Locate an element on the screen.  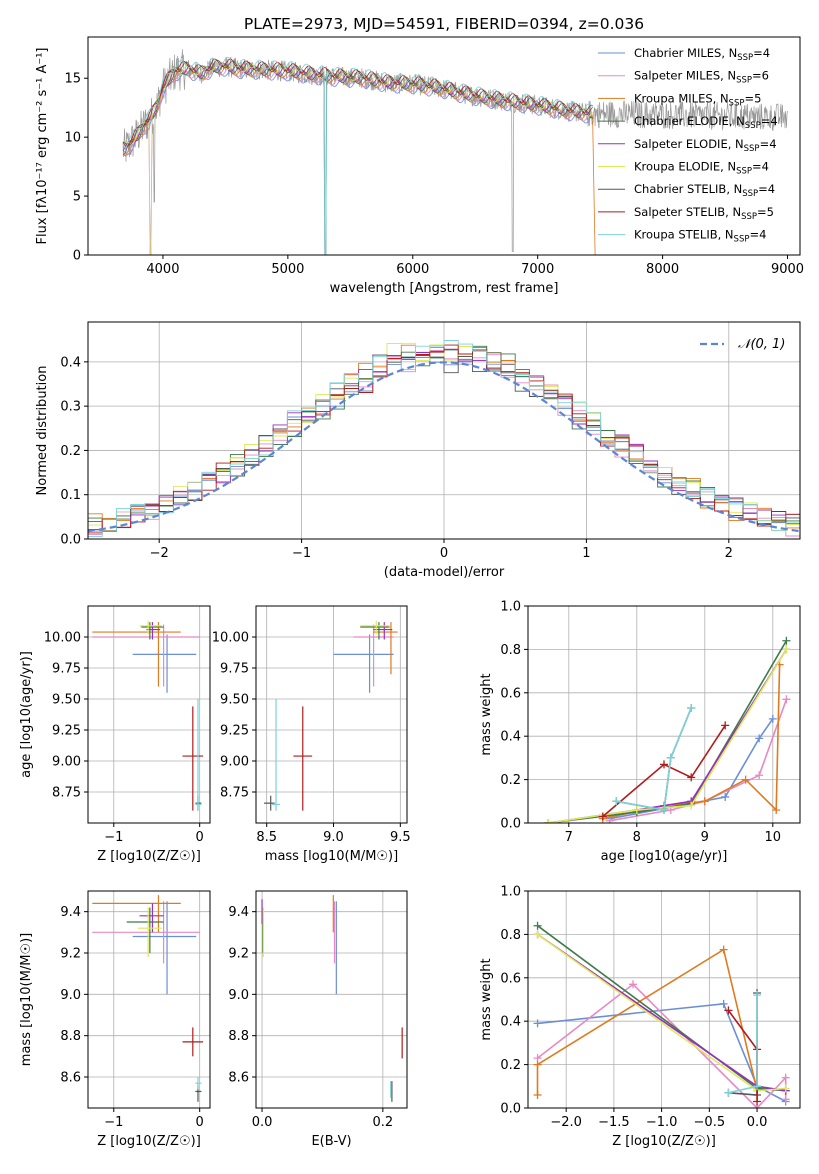
y-tick-label: 9.2 is located at coordinates (70, 954).